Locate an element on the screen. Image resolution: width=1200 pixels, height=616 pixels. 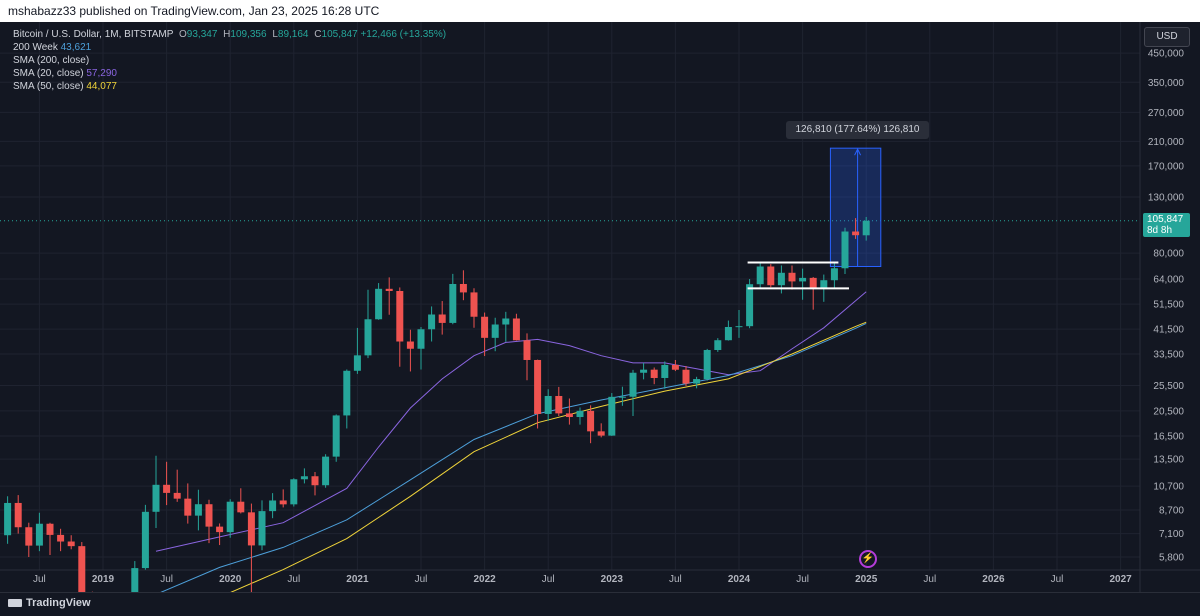
indicator-label: SMA (20, close) is located at coordinates (48, 73).